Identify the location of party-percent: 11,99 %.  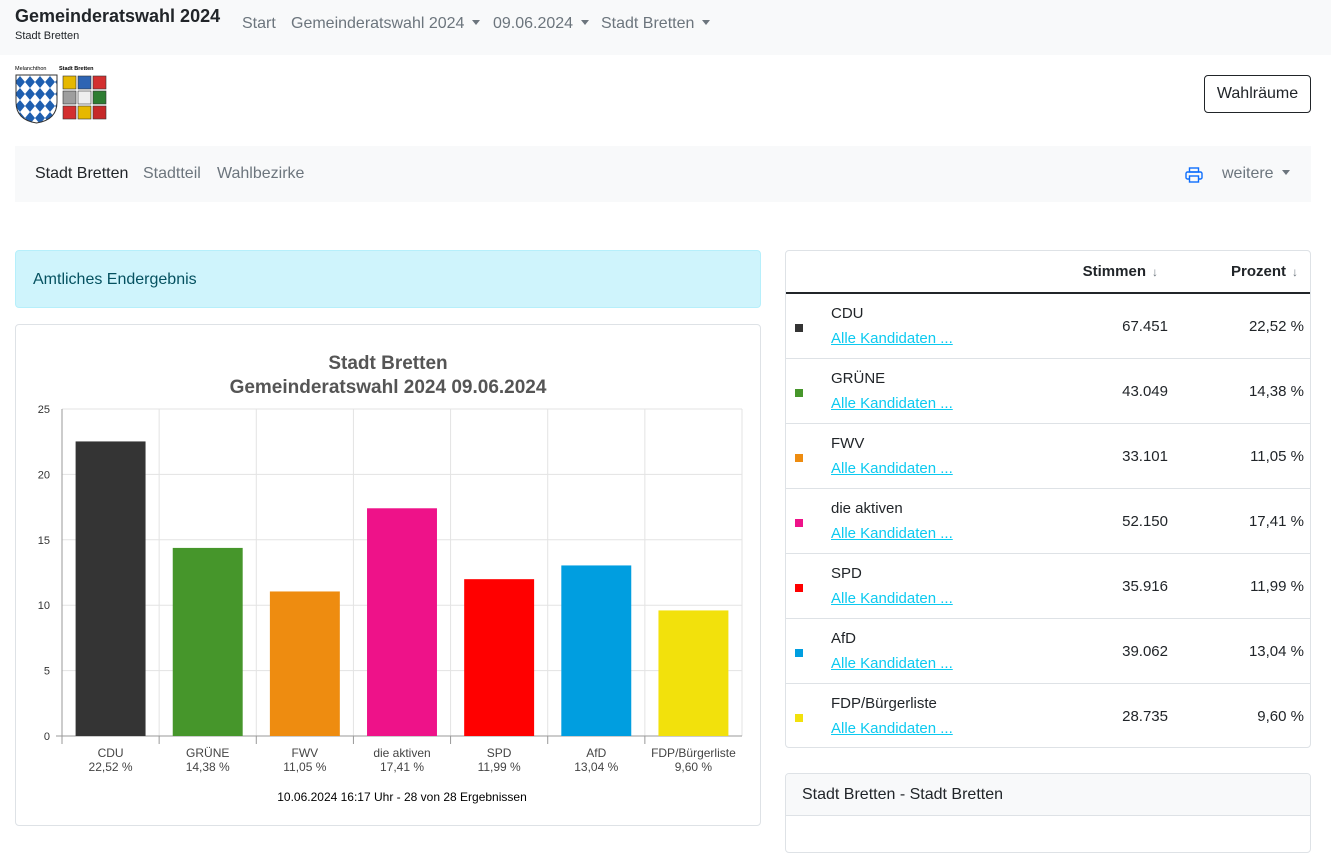
(1277, 586).